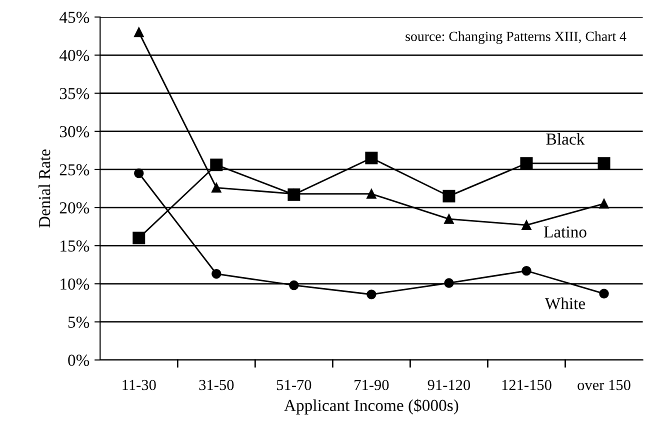 The height and width of the screenshot is (426, 646). I want to click on y-tick-label: 0%, so click(79, 360).